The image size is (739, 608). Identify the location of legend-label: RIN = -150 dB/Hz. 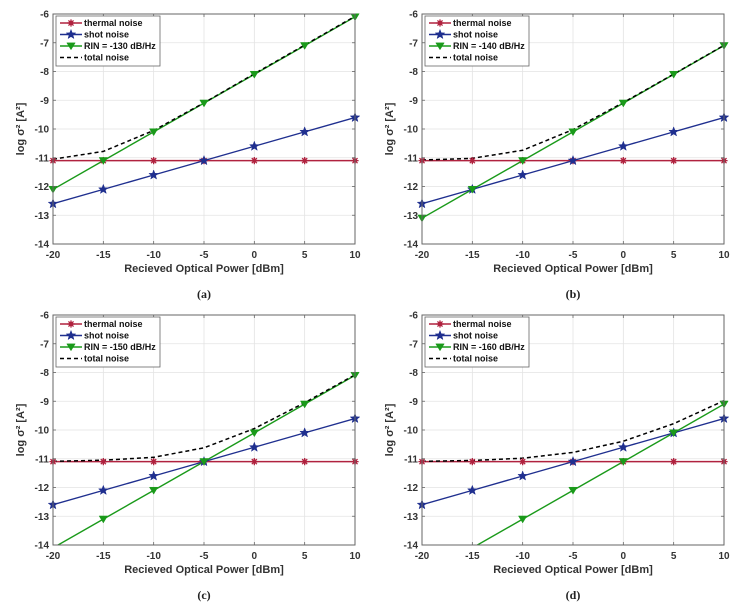
(120, 347).